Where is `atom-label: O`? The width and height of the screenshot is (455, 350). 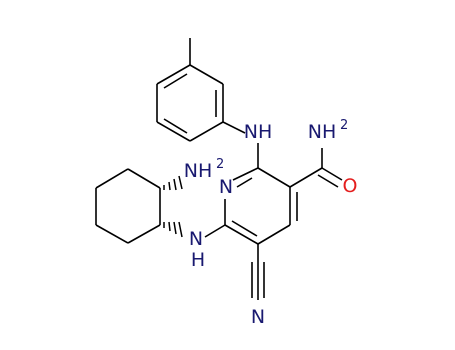
atom-label: O is located at coordinates (350, 186).